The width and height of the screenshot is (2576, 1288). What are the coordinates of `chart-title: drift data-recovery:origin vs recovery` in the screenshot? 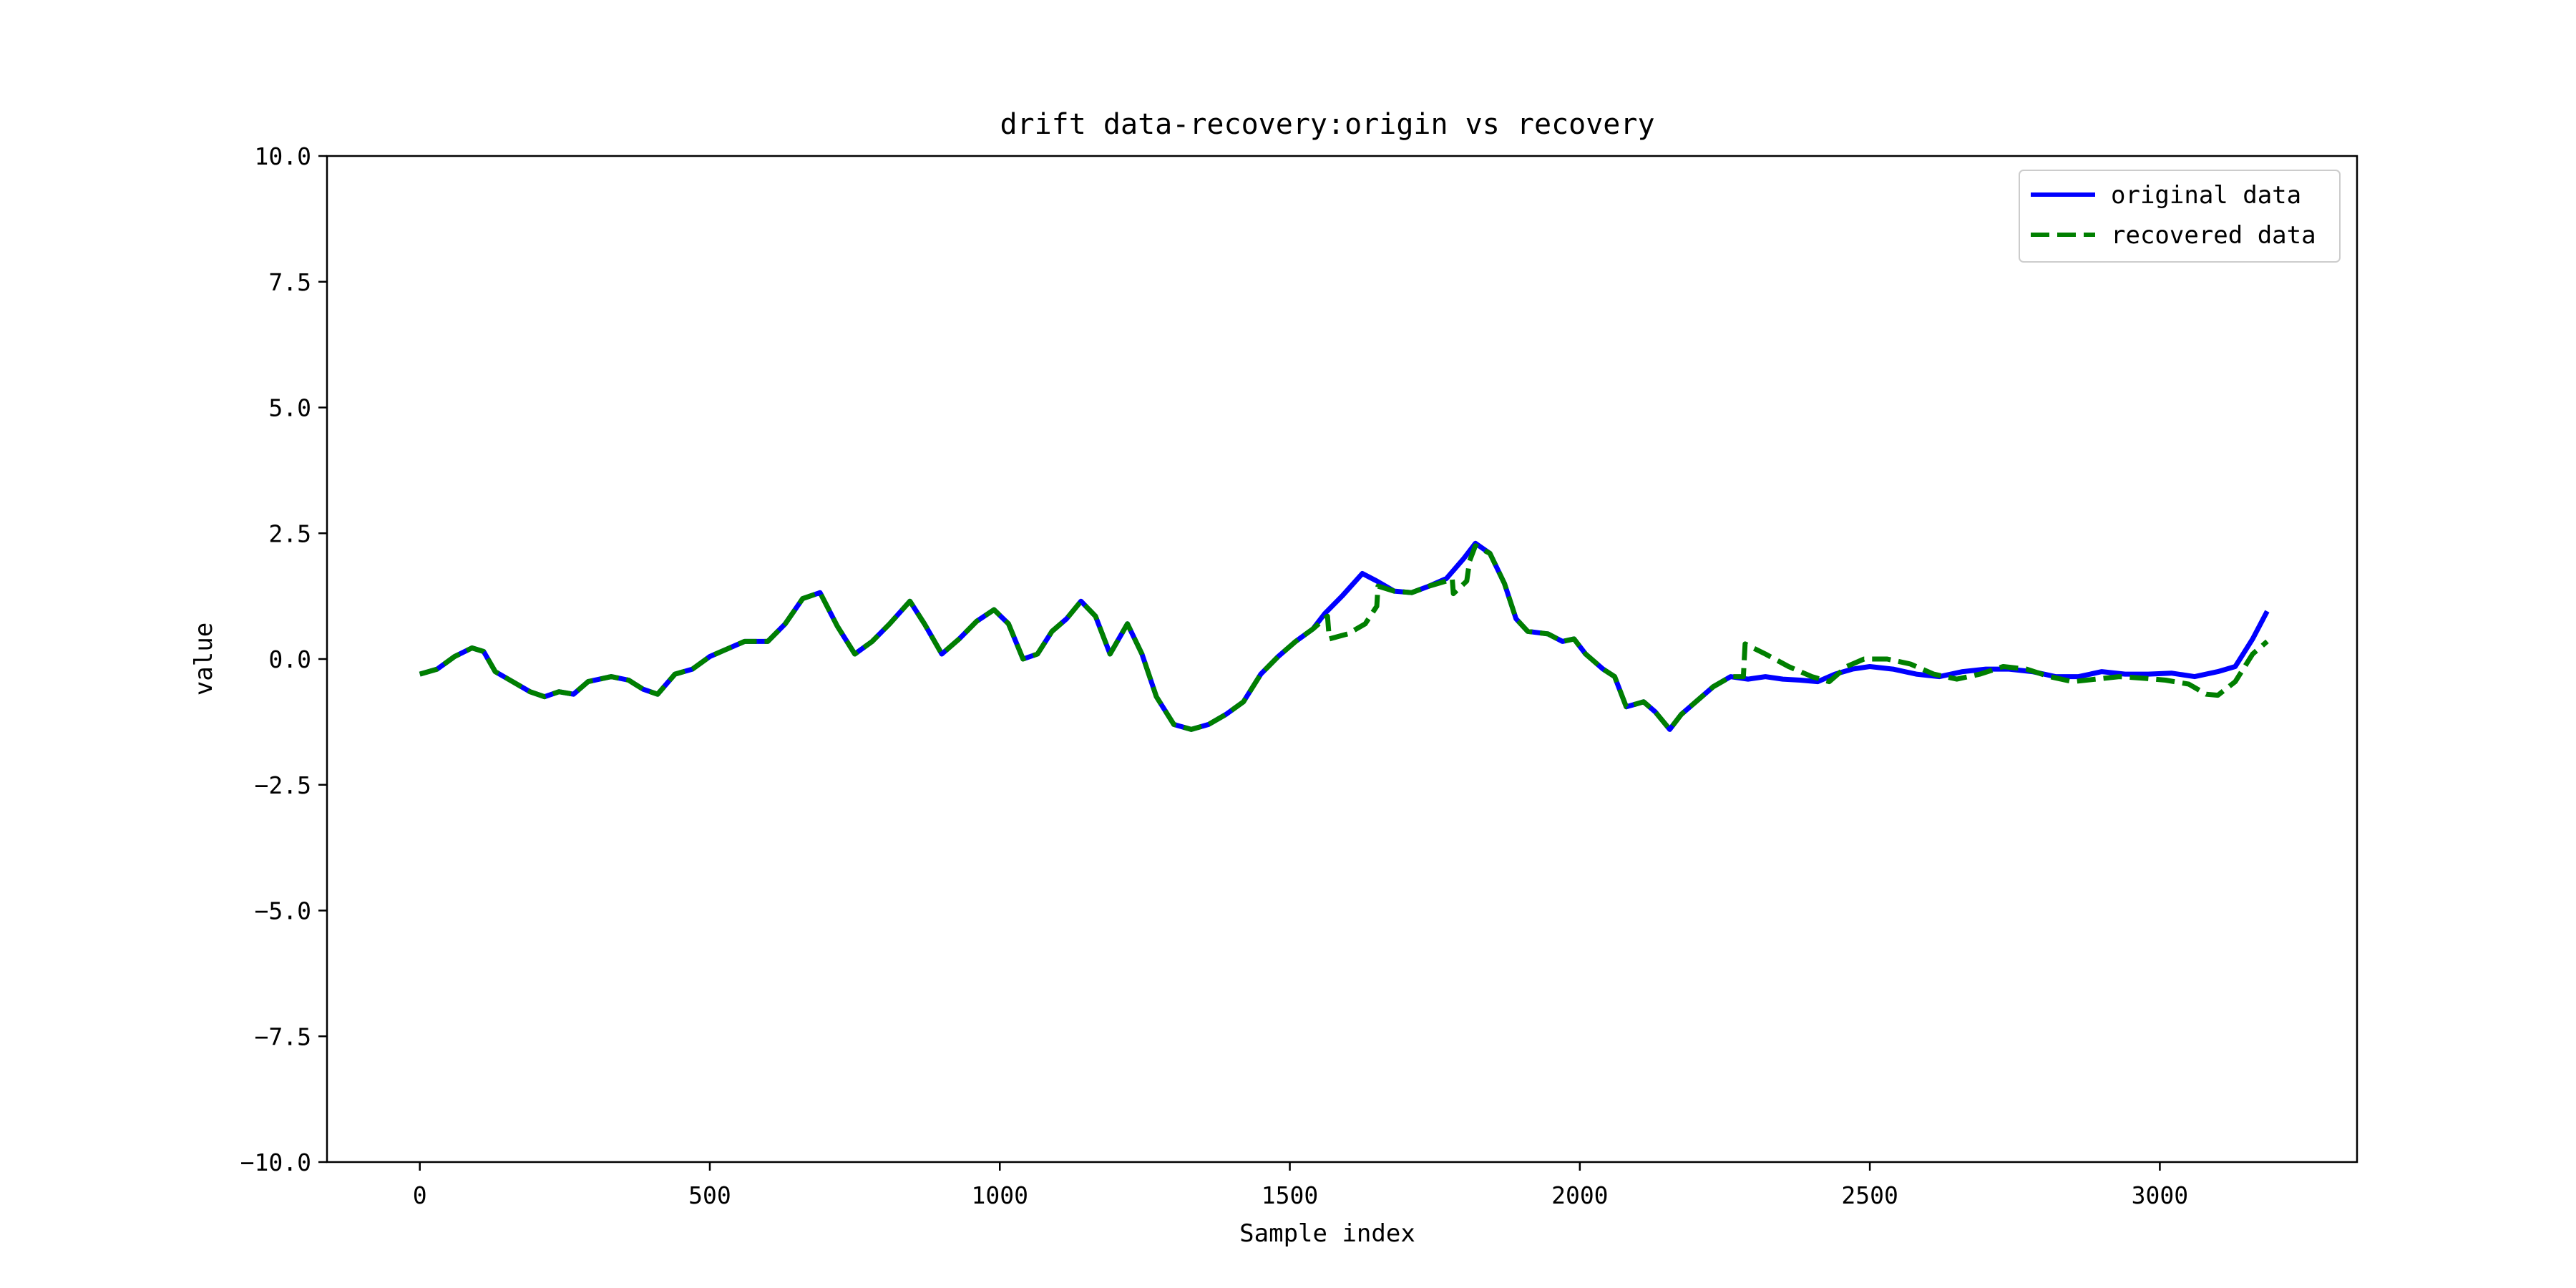 It's located at (1327, 124).